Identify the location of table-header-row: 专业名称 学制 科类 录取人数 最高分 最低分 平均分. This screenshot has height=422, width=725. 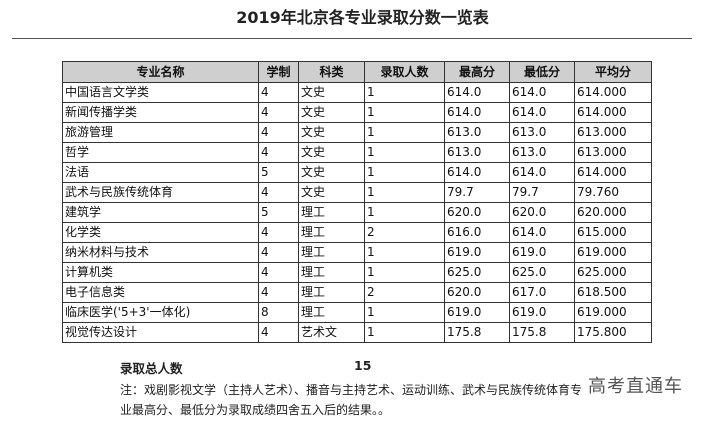
(357, 72).